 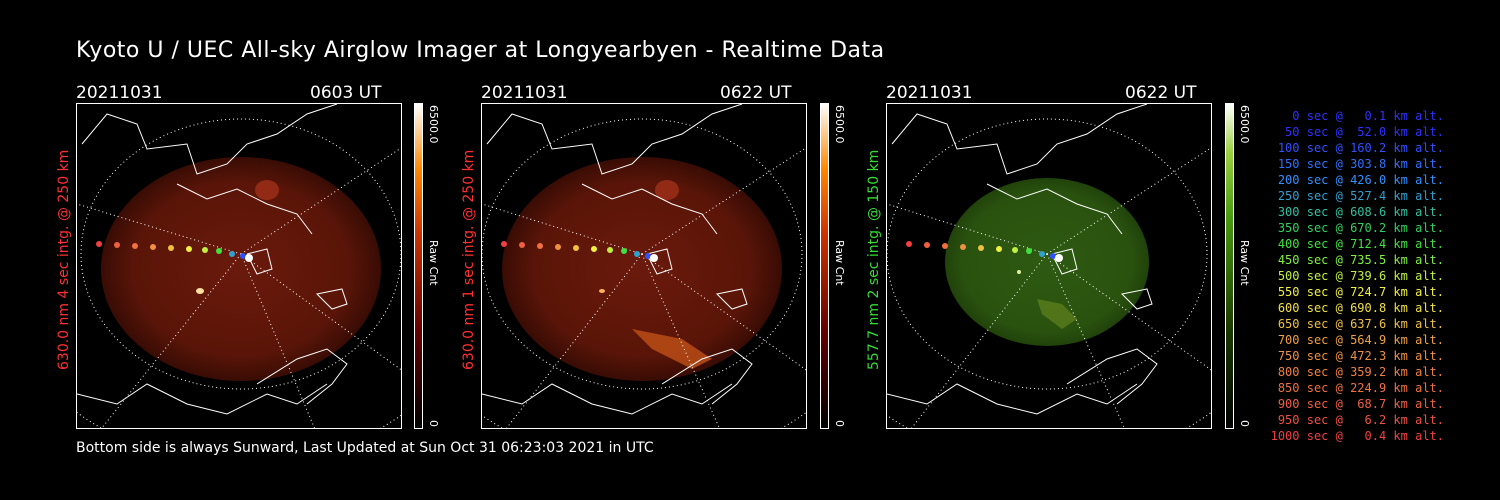 I want to click on panel-3-cbar-unit: Raw Cnt, so click(x=1244, y=263).